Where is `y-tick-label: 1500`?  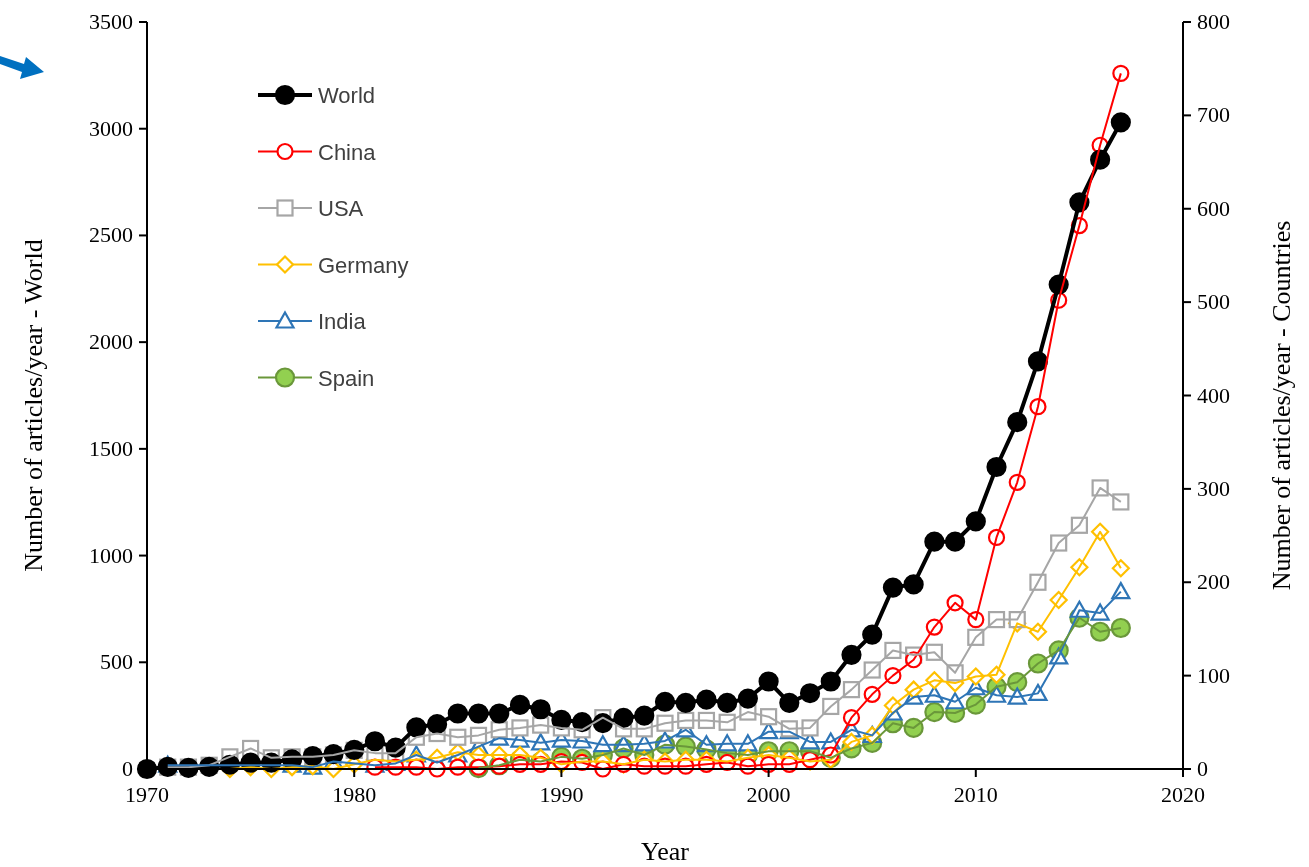
y-tick-label: 1500 is located at coordinates (111, 448).